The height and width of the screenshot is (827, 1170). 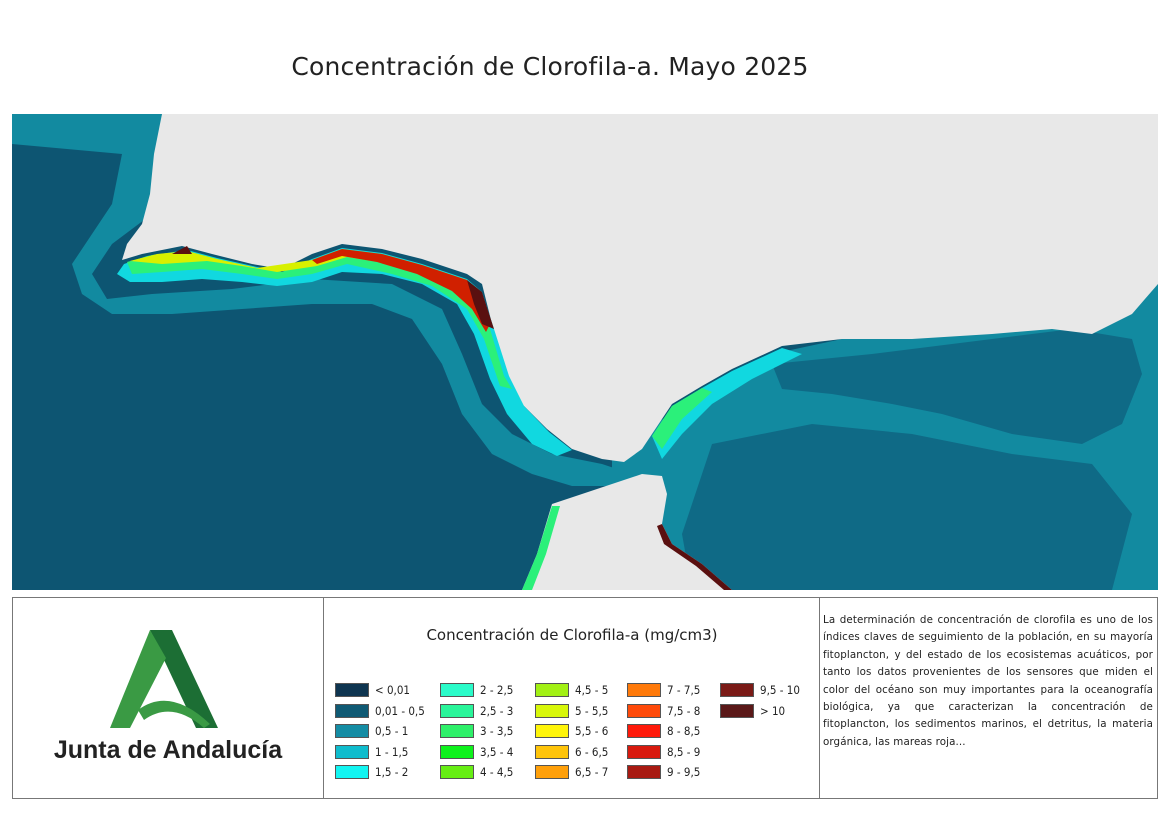 I want to click on legend-label: 4,5 - 5, so click(x=592, y=690).